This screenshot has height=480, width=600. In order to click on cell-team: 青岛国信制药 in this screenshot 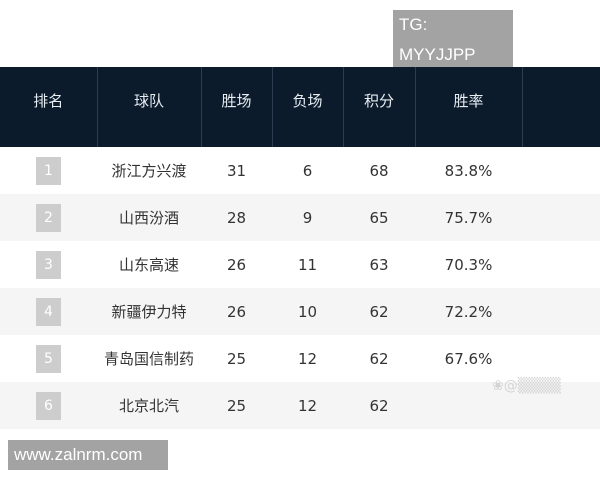, I will do `click(148, 359)`.